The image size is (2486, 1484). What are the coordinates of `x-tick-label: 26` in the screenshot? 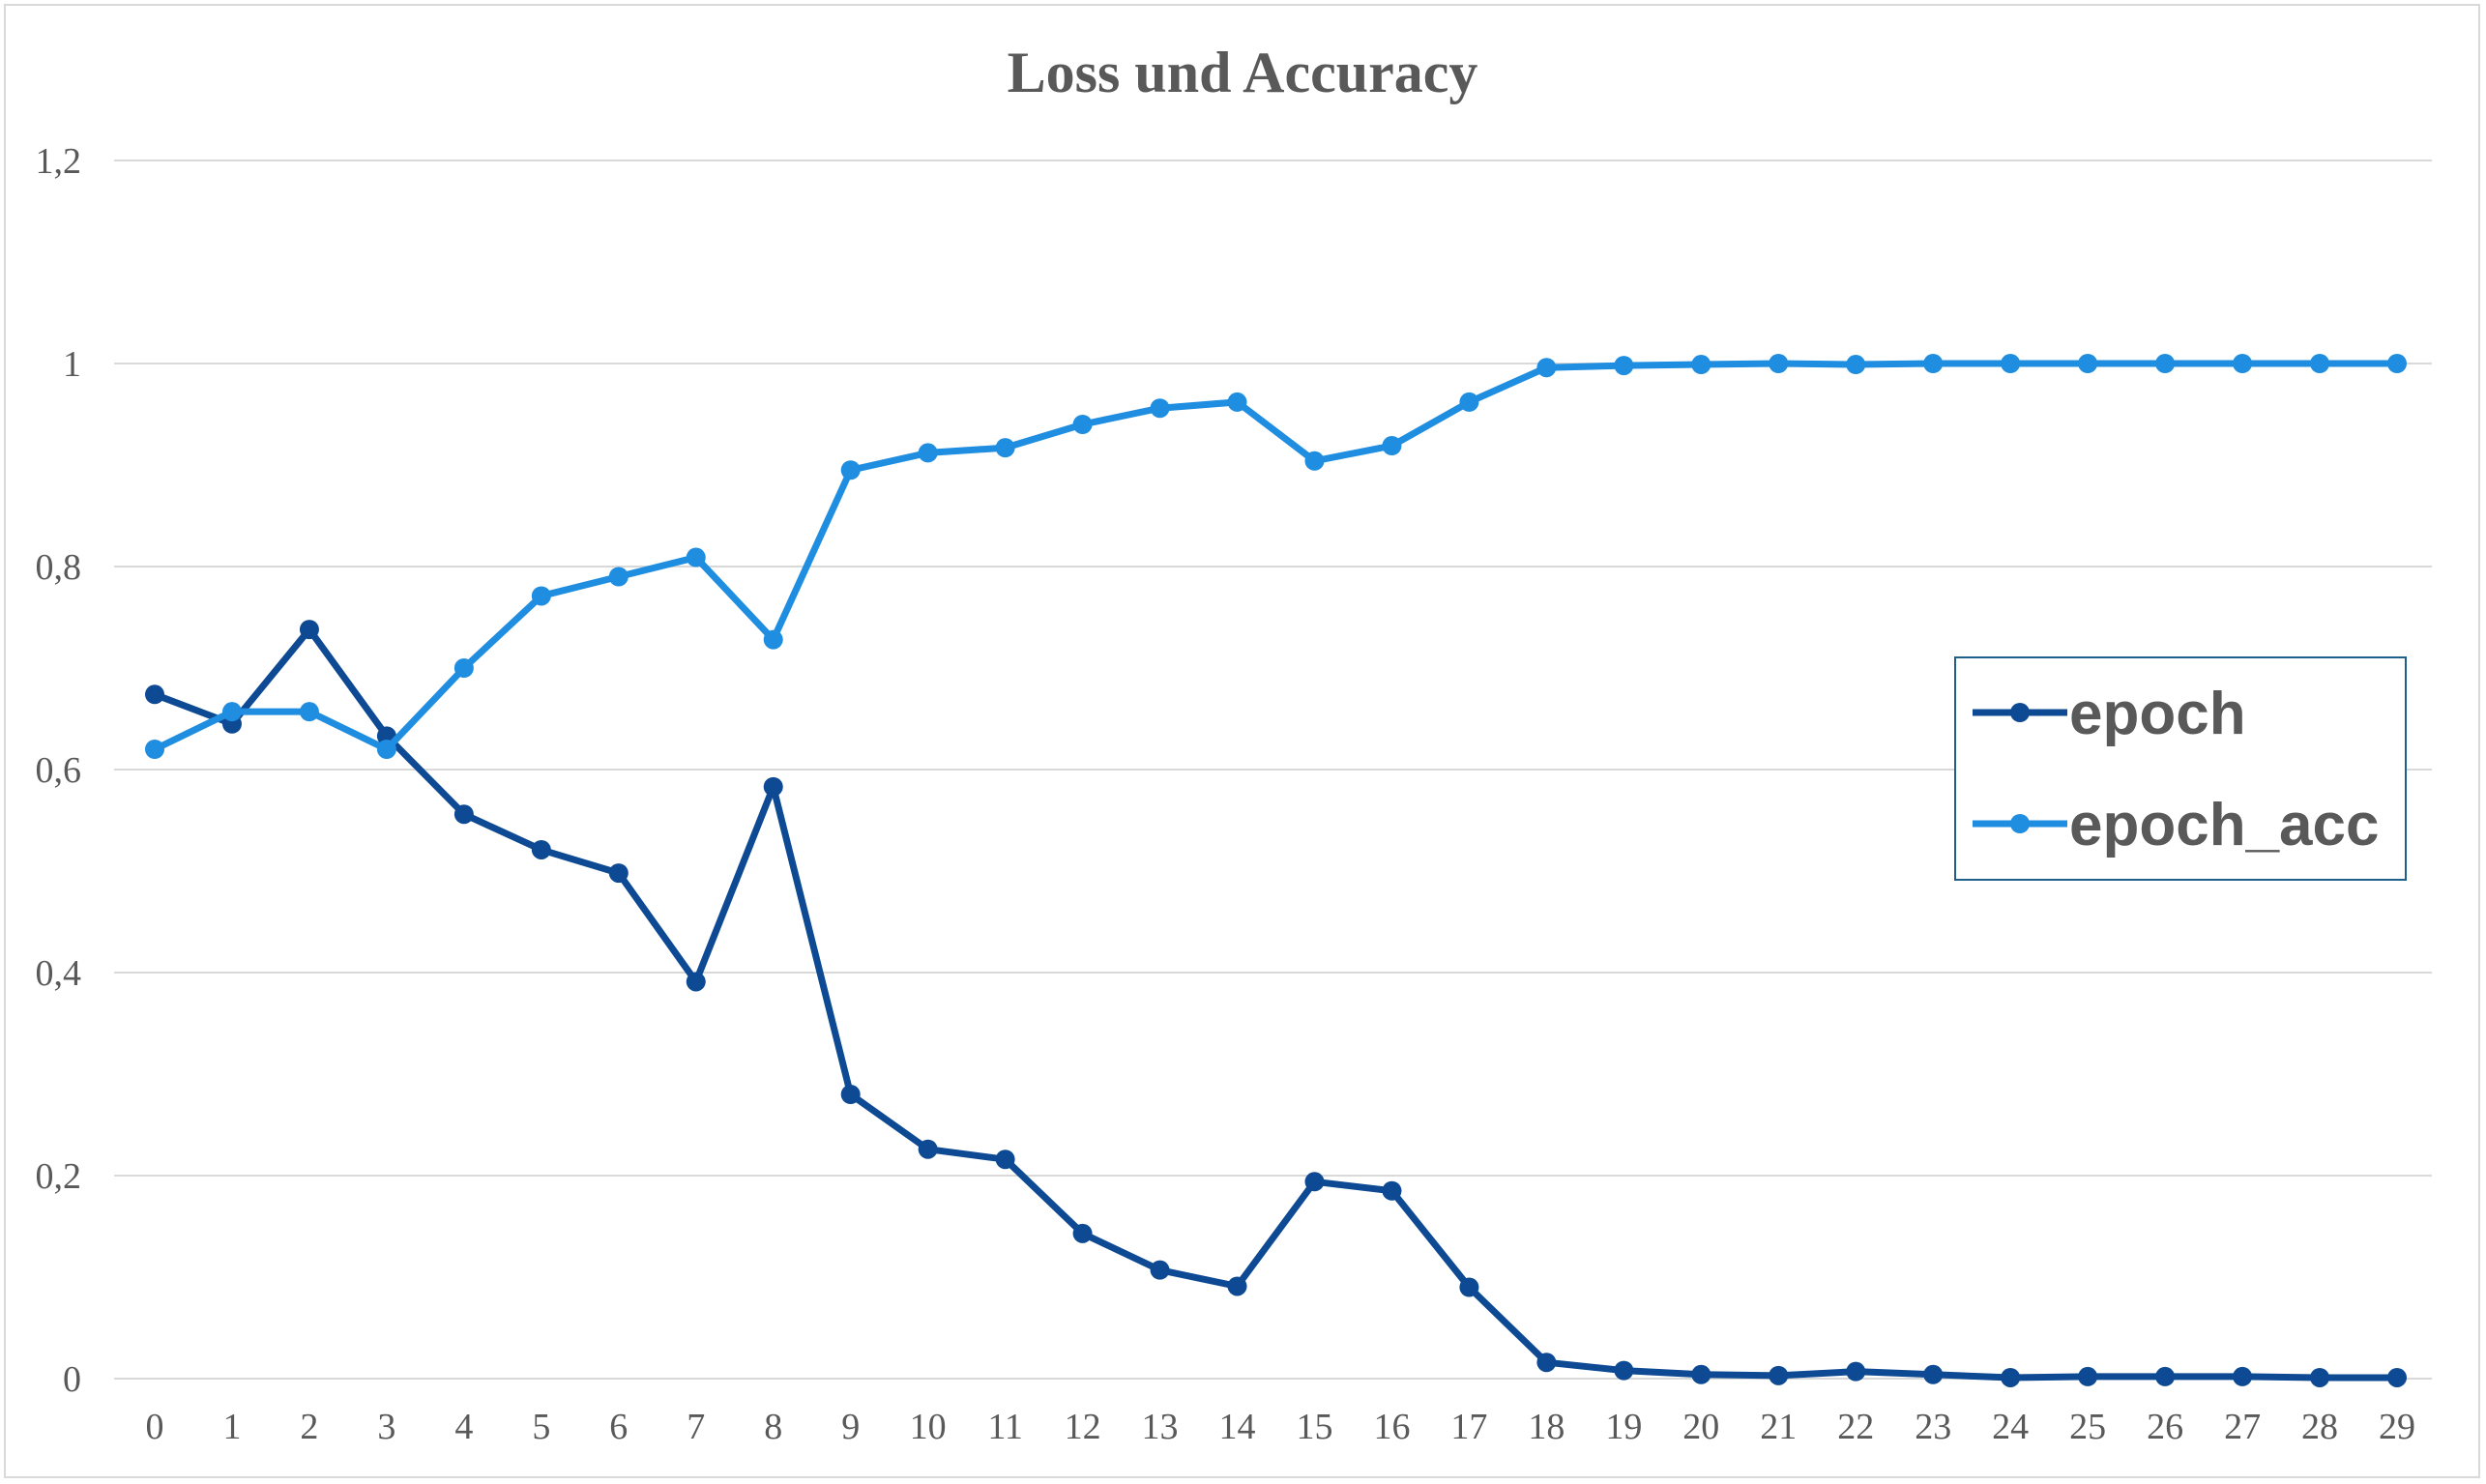 It's located at (2165, 1427).